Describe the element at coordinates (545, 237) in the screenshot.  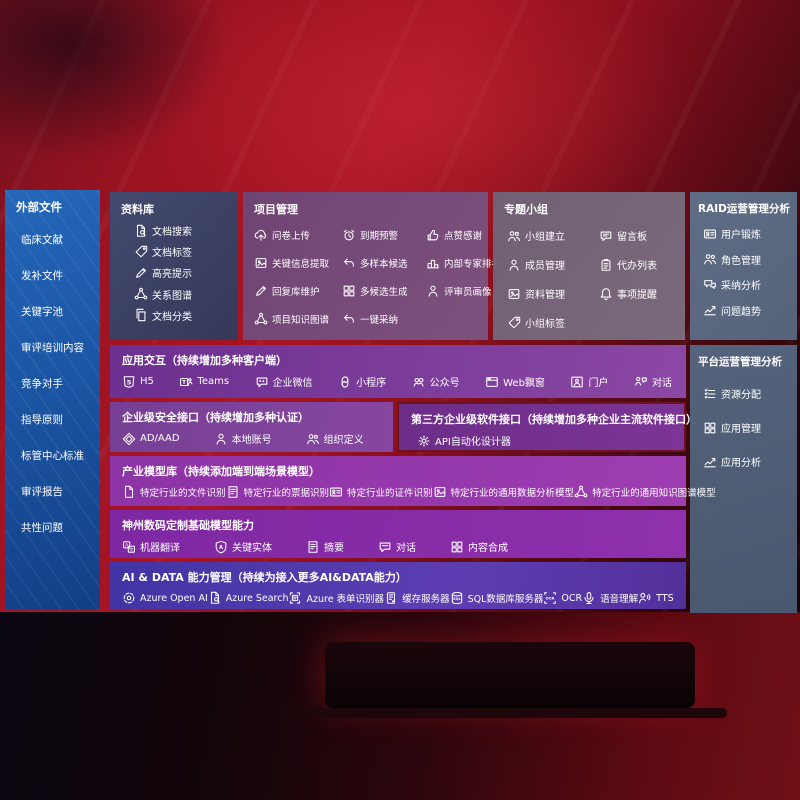
I see `feature-item-label: 小组建立` at that location.